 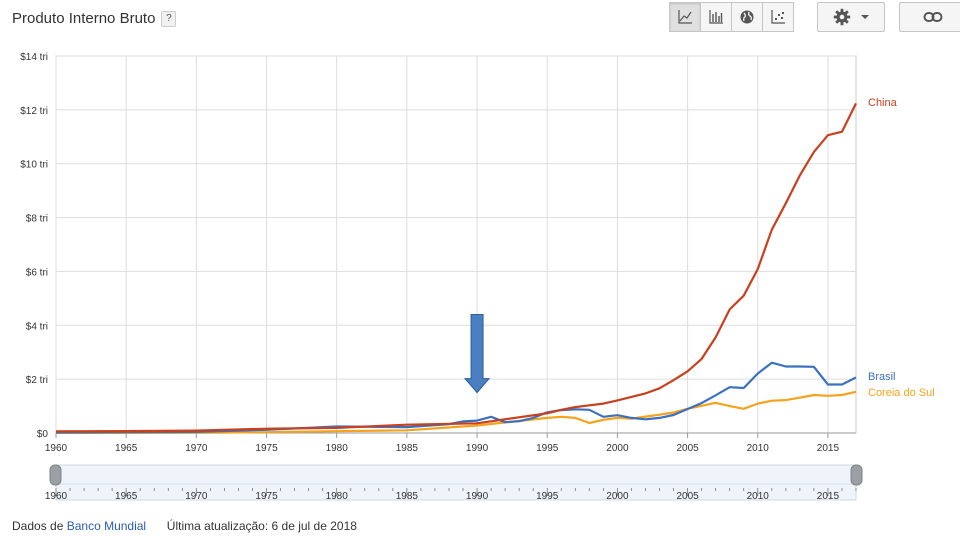 What do you see at coordinates (865, 17) in the screenshot?
I see `chevron-down-icon` at bounding box center [865, 17].